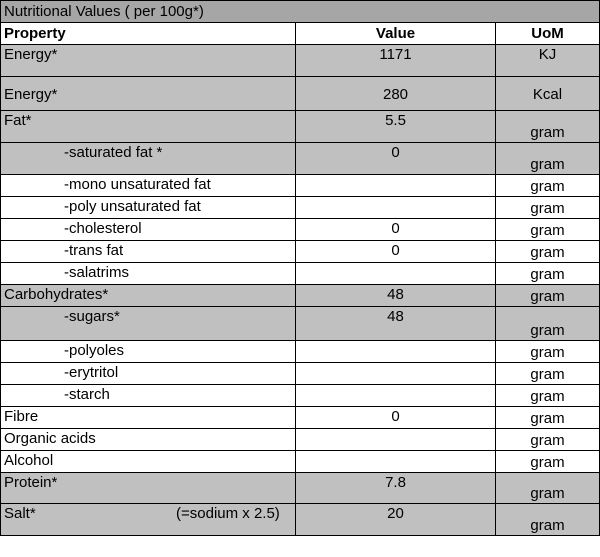 This screenshot has width=600, height=557. I want to click on table-row: -salatrims gram, so click(300, 273).